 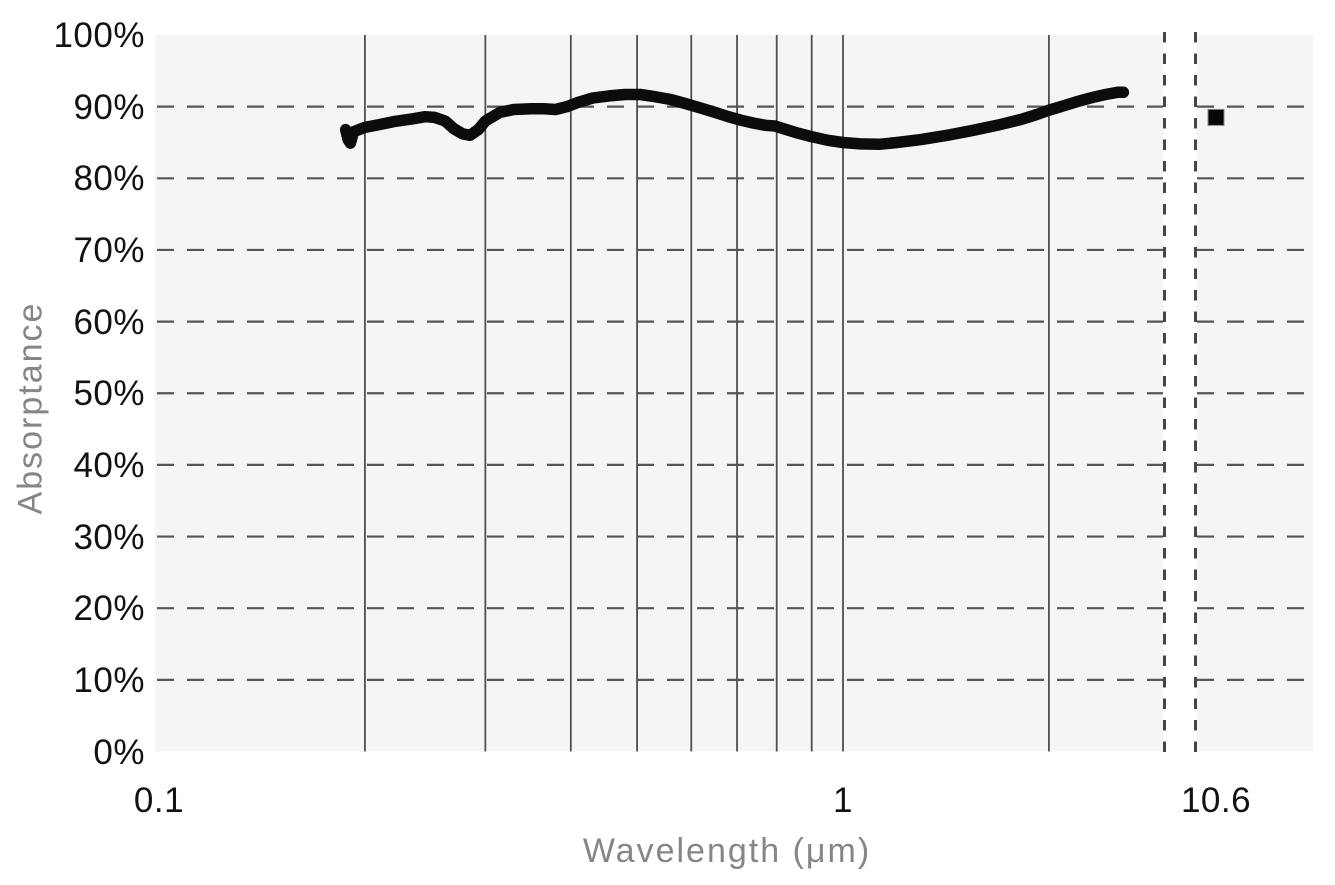 I want to click on y-tick-label-40: 40%, so click(x=109, y=465).